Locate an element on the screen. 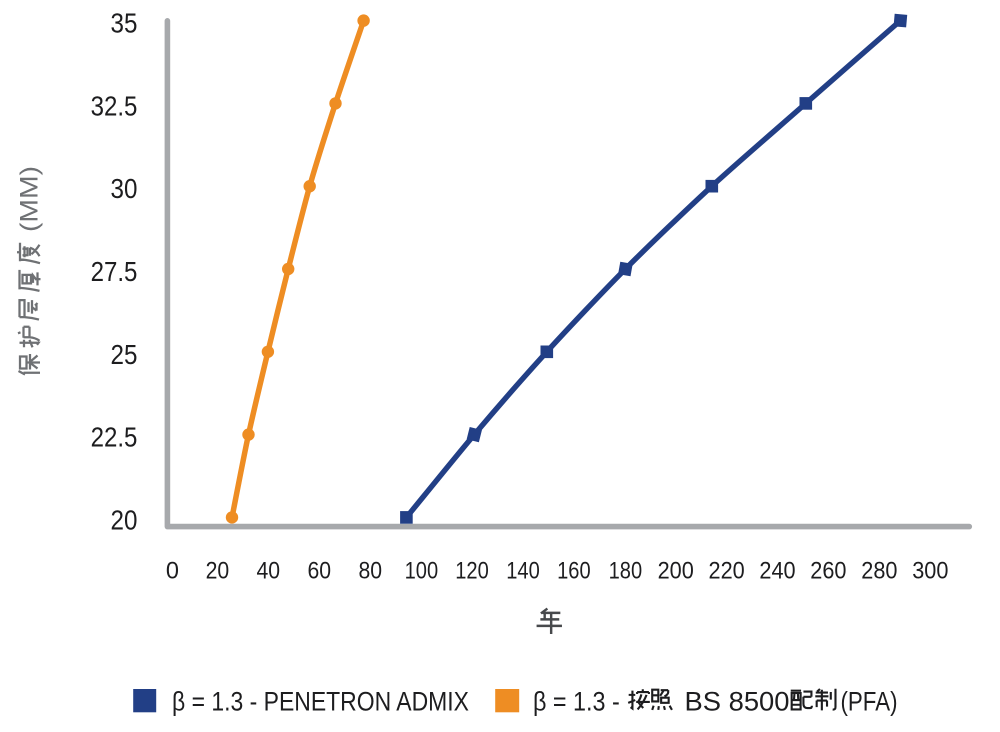  svg-text: 180 is located at coordinates (626, 572).